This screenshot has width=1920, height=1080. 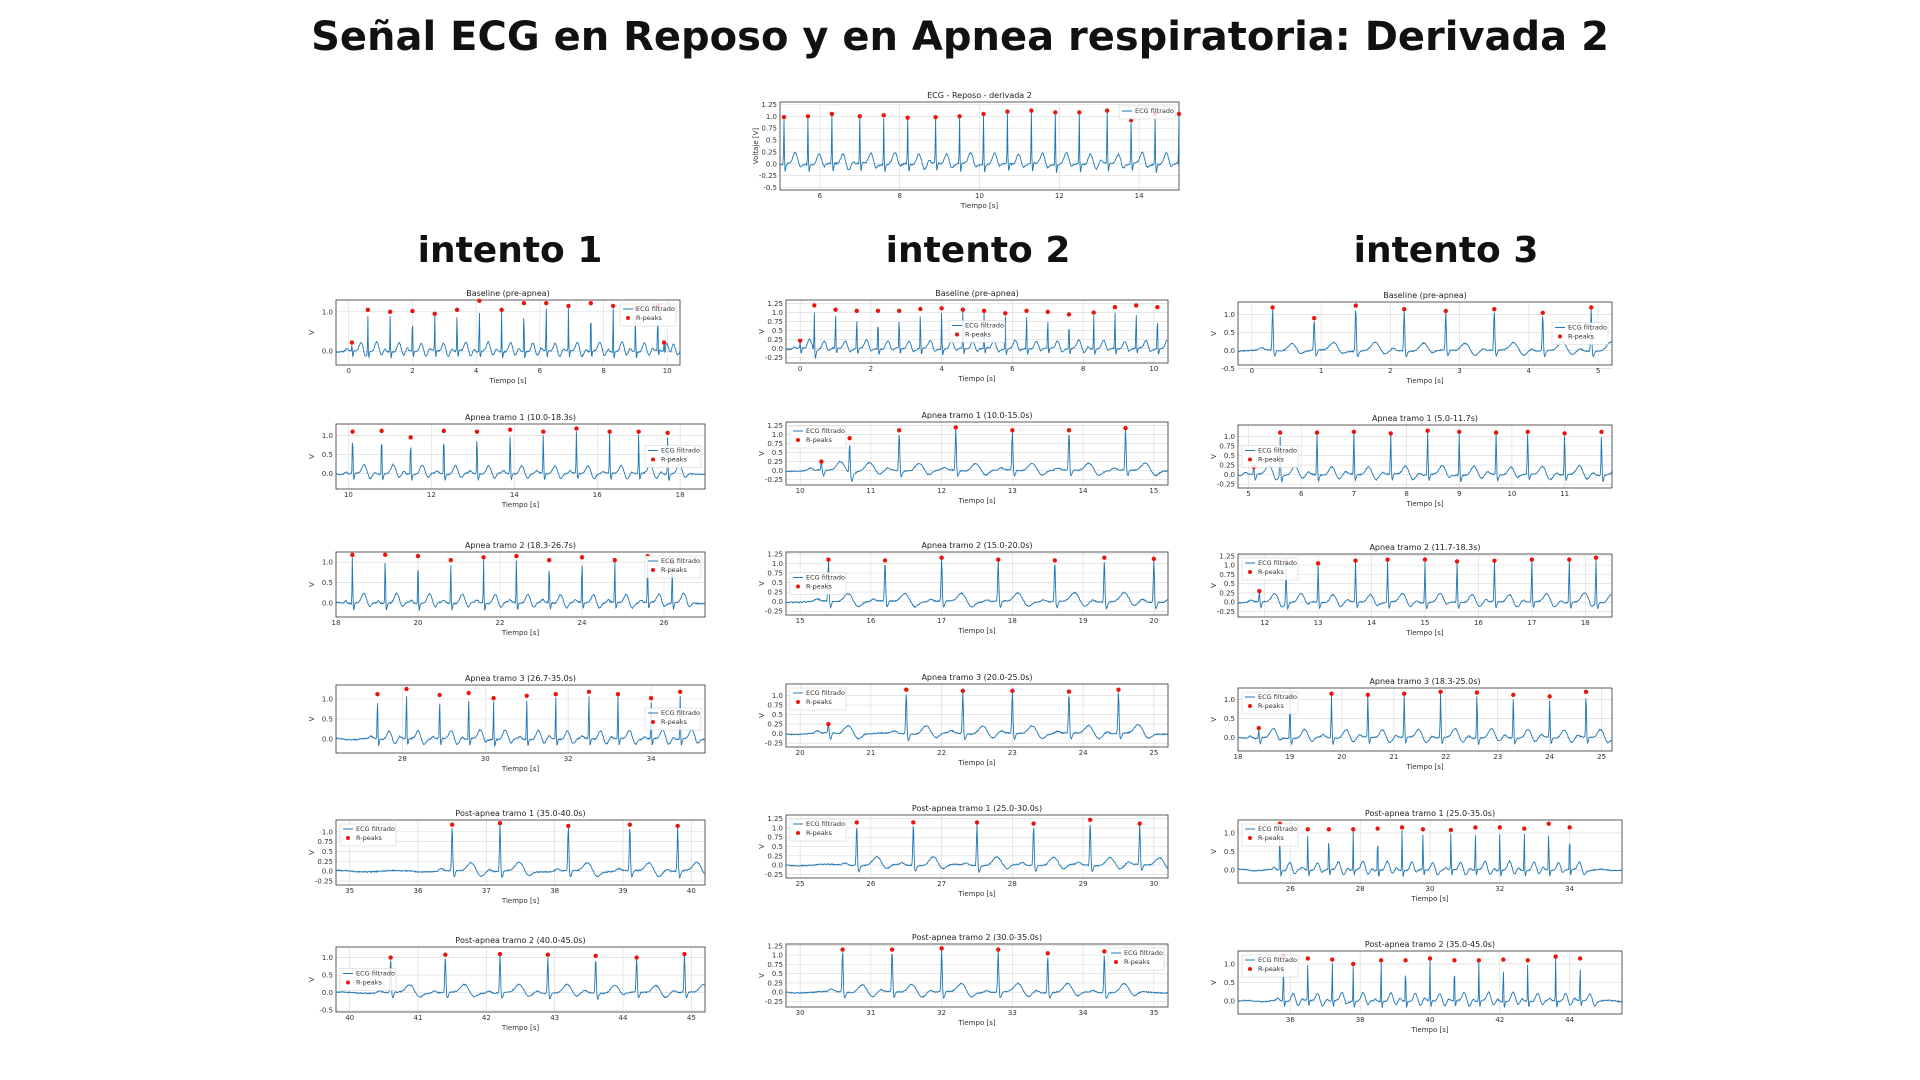 I want to click on x-tick-label: 12, so click(x=431, y=495).